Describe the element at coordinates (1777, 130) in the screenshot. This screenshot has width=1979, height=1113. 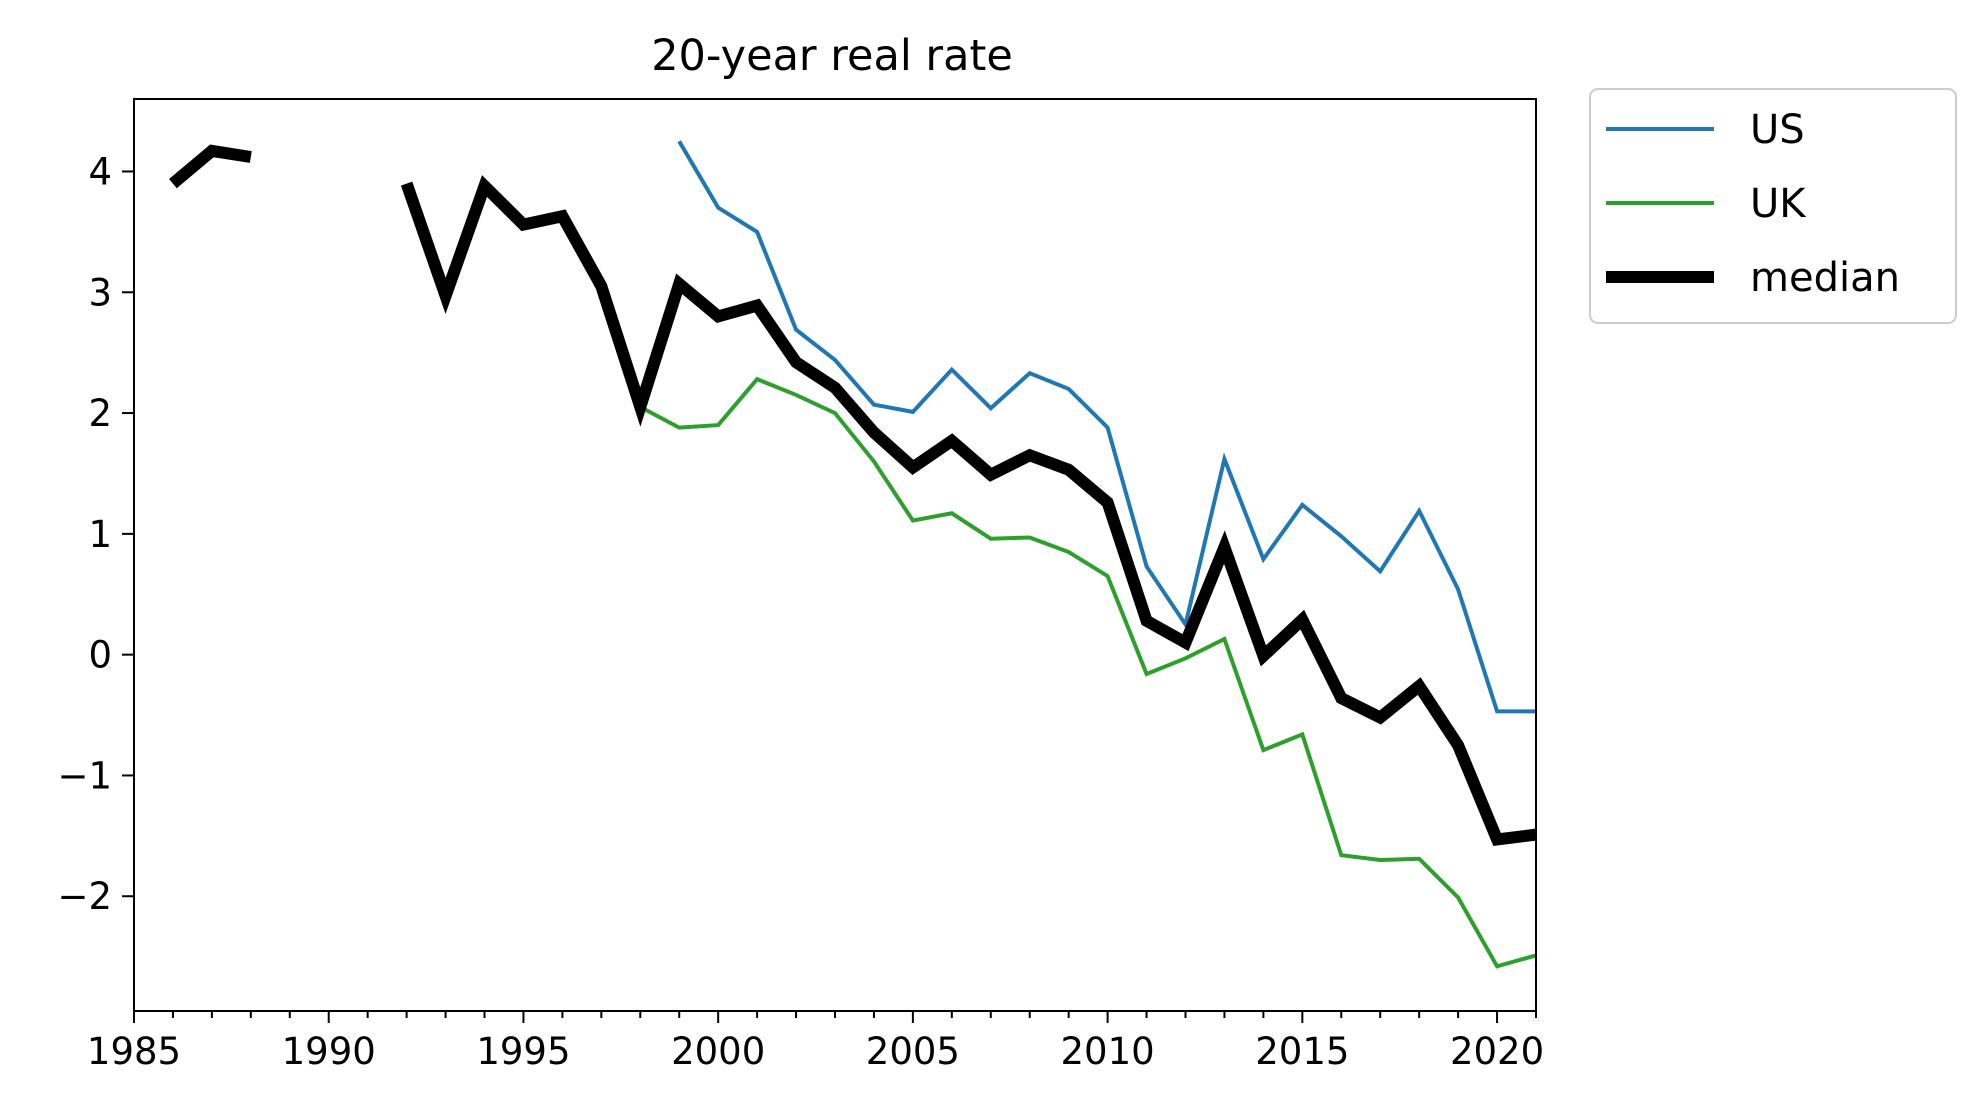
I see `legend-label-us: US` at that location.